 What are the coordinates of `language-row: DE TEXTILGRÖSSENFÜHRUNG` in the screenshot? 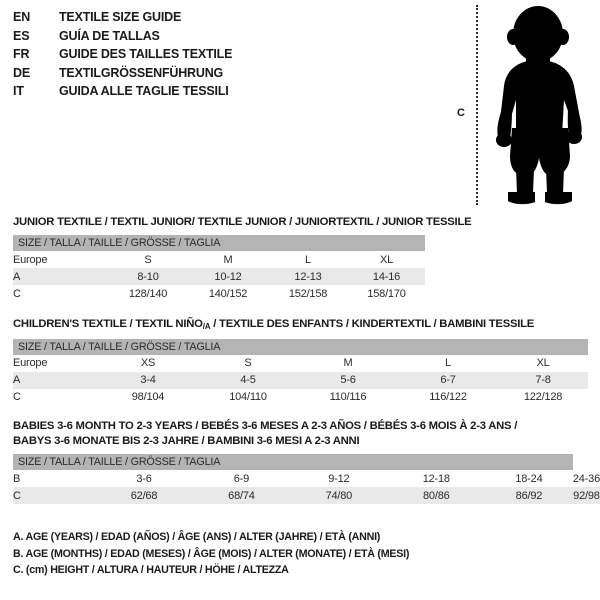 It's located at (223, 75).